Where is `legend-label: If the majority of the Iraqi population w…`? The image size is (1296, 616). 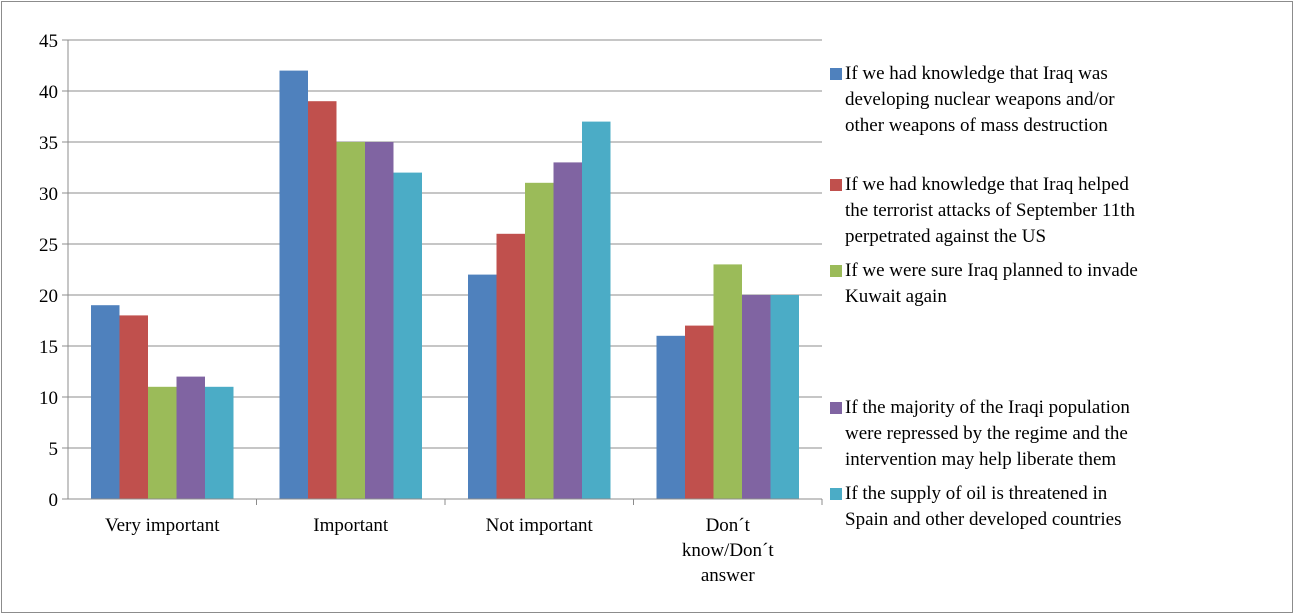 legend-label: If the majority of the Iraqi population w… is located at coordinates (987, 433).